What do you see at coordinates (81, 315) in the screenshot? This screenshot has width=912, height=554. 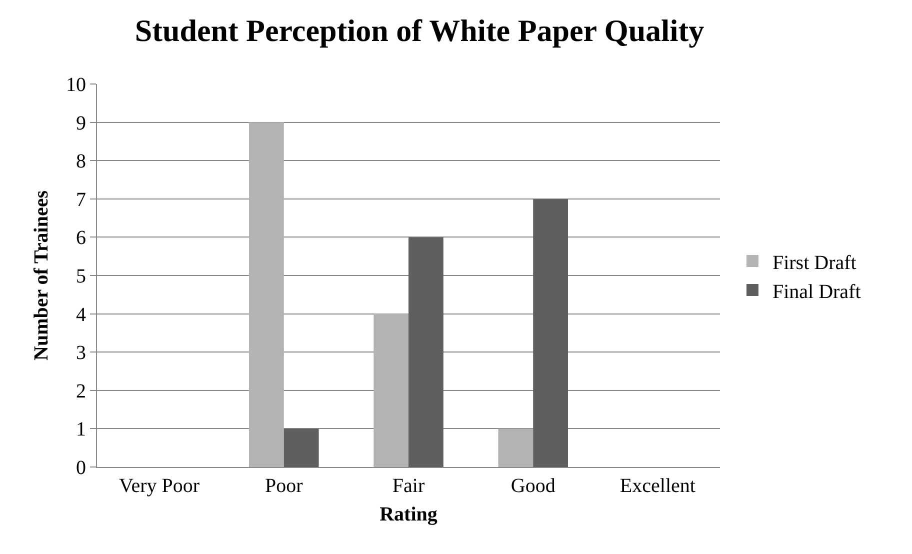 I see `y-tick-label: 4` at bounding box center [81, 315].